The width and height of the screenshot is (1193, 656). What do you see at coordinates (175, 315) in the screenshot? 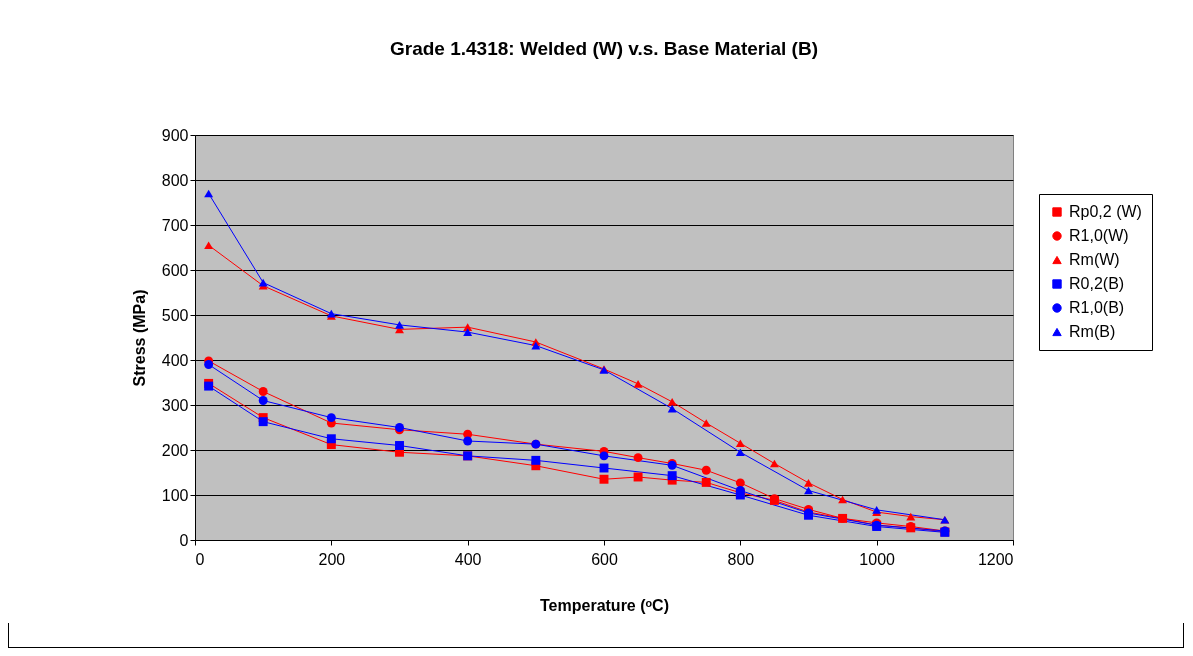
I see `y-tick-label: 500` at bounding box center [175, 315].